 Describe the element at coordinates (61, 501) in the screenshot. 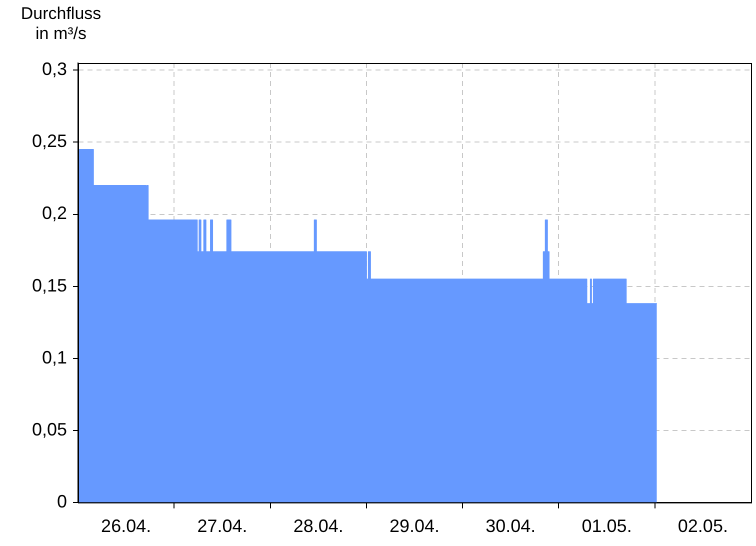

I see `y-tick-label: 0` at that location.